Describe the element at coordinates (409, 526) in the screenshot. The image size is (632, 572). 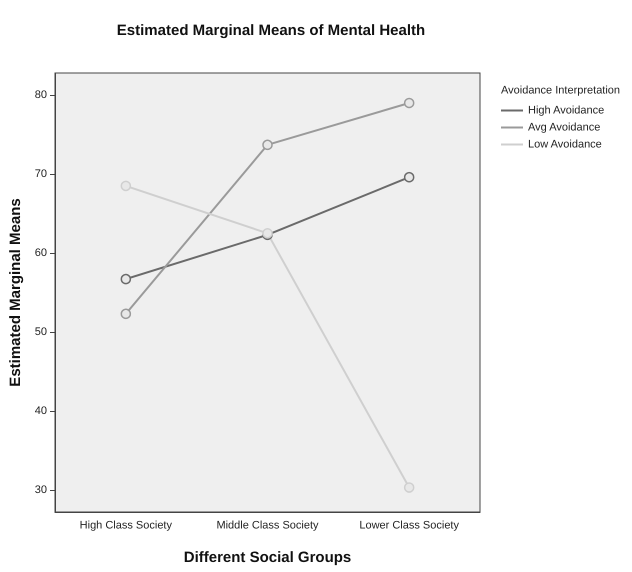
I see `x-tick-label: Lower Class Society` at that location.